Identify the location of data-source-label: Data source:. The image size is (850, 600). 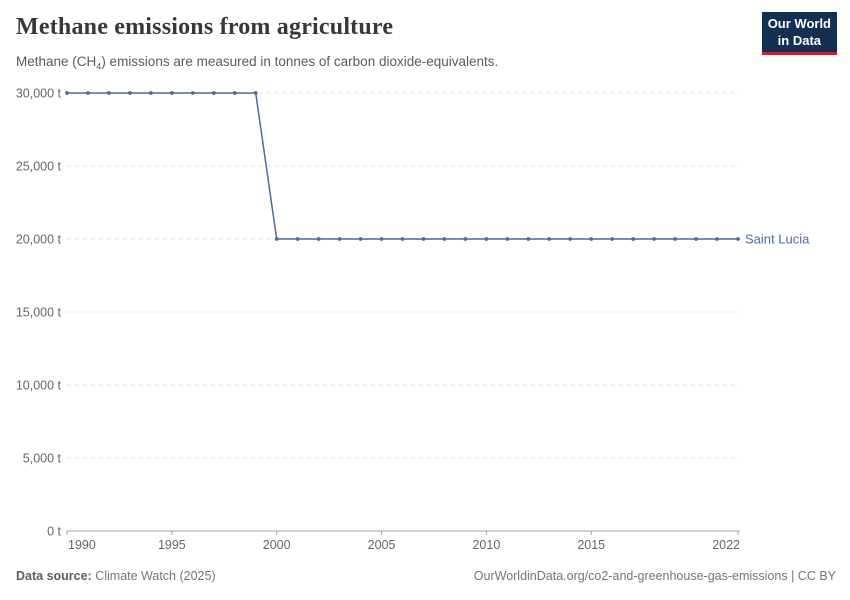
(54, 576).